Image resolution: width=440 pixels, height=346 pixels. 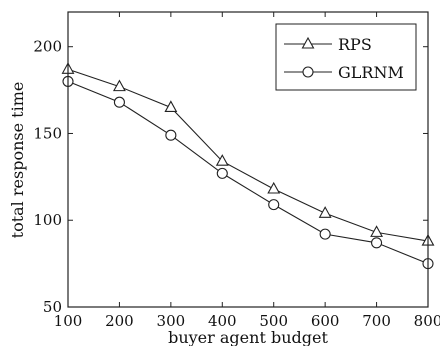 I want to click on x-tick-label: 200, so click(x=119, y=321).